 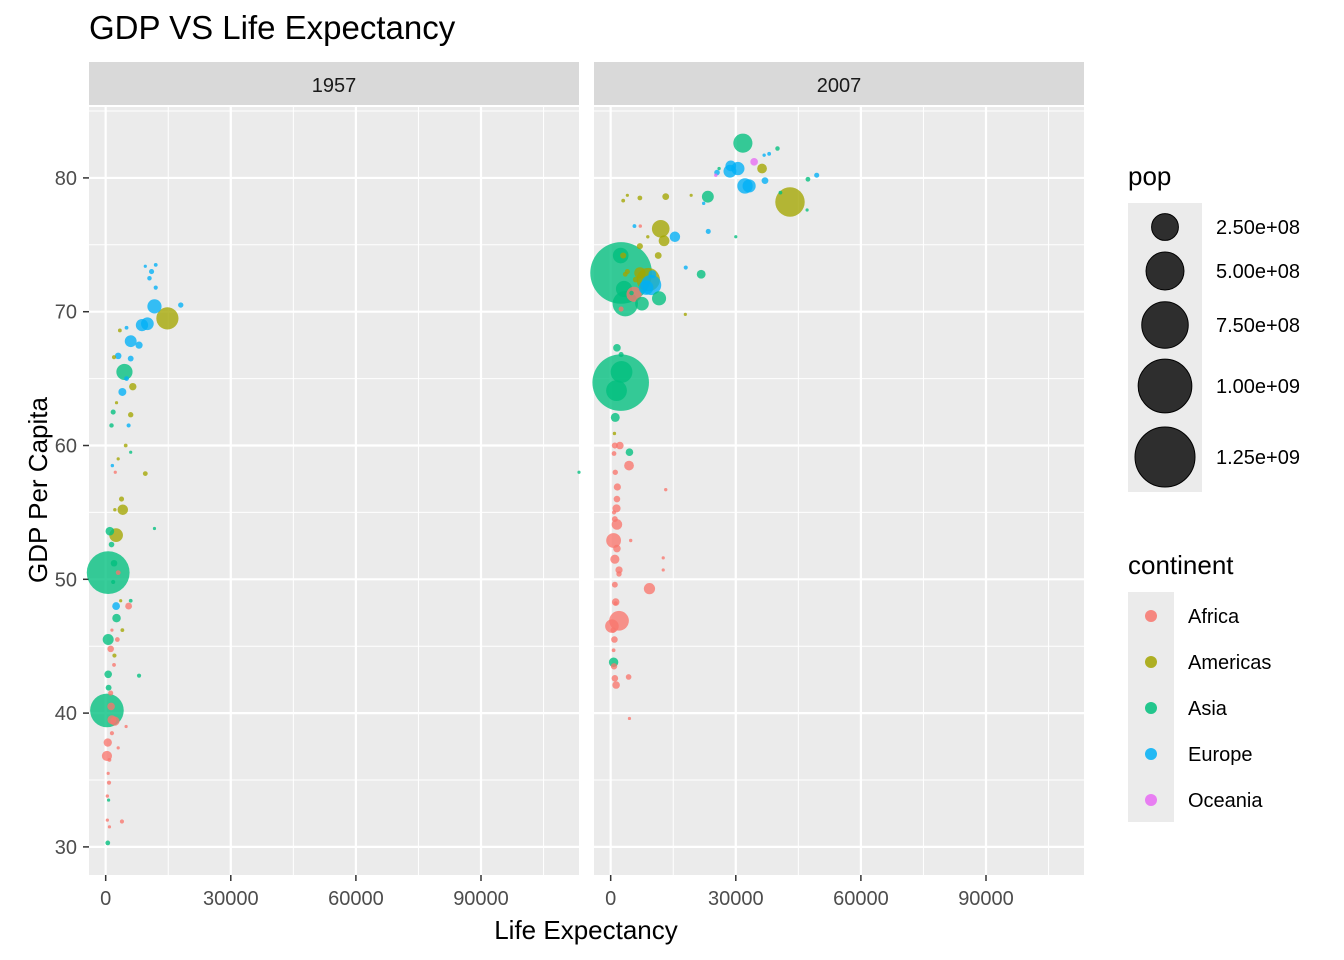 What do you see at coordinates (1151, 616) in the screenshot?
I see `color-legend-key-africa` at bounding box center [1151, 616].